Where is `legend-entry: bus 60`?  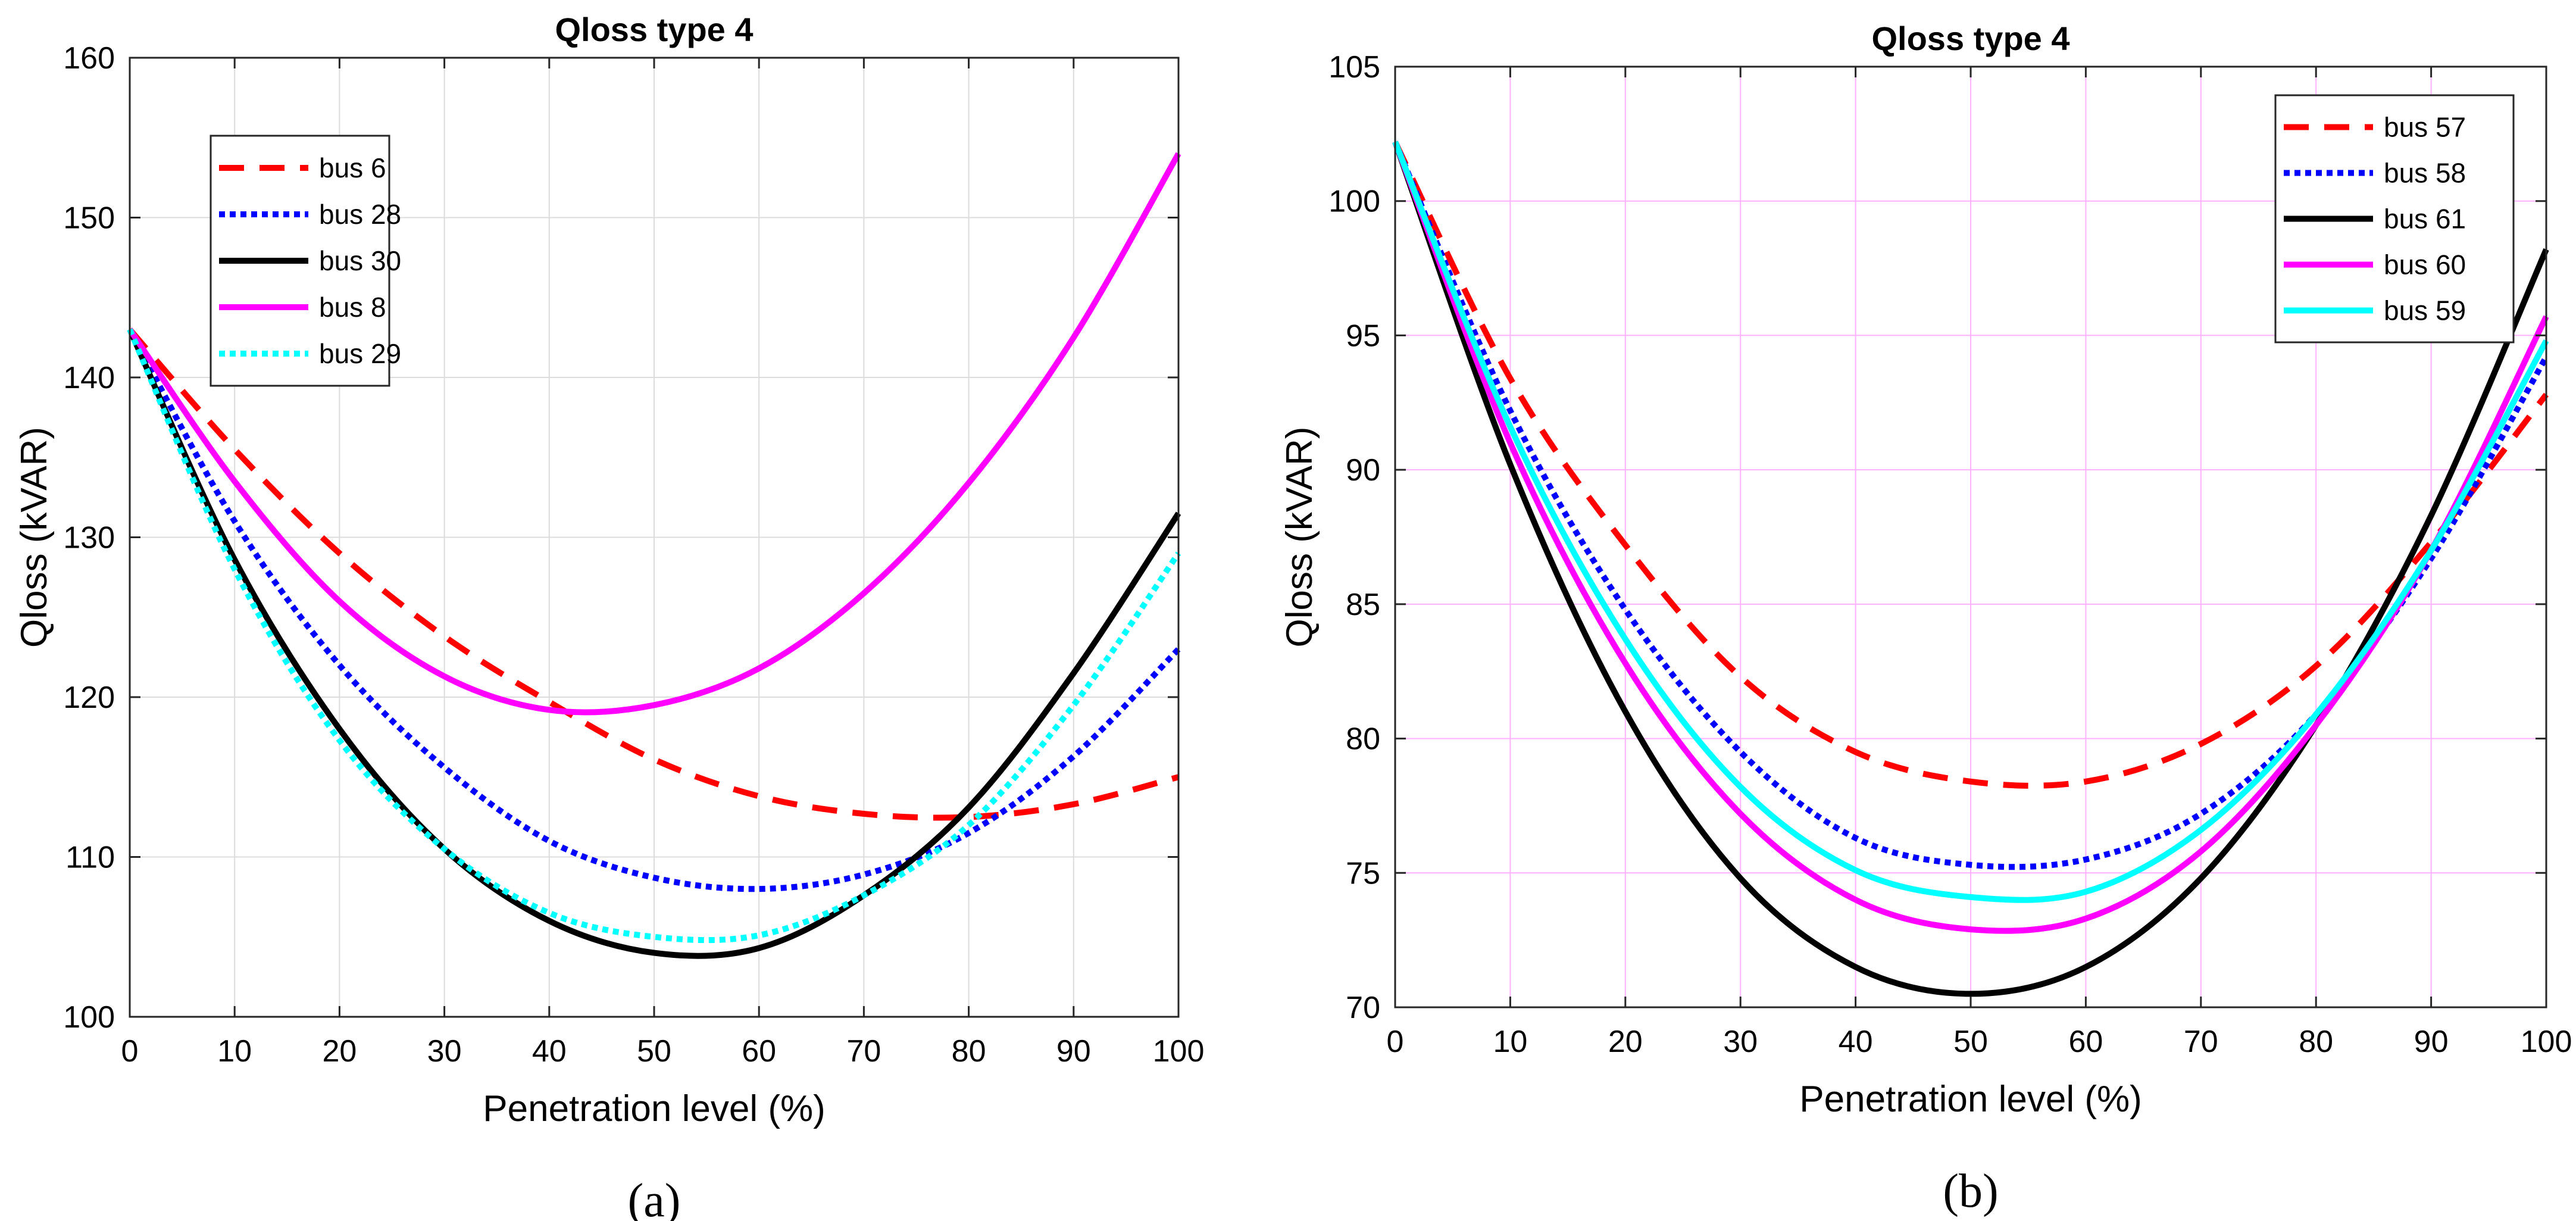 legend-entry: bus 60 is located at coordinates (2425, 264).